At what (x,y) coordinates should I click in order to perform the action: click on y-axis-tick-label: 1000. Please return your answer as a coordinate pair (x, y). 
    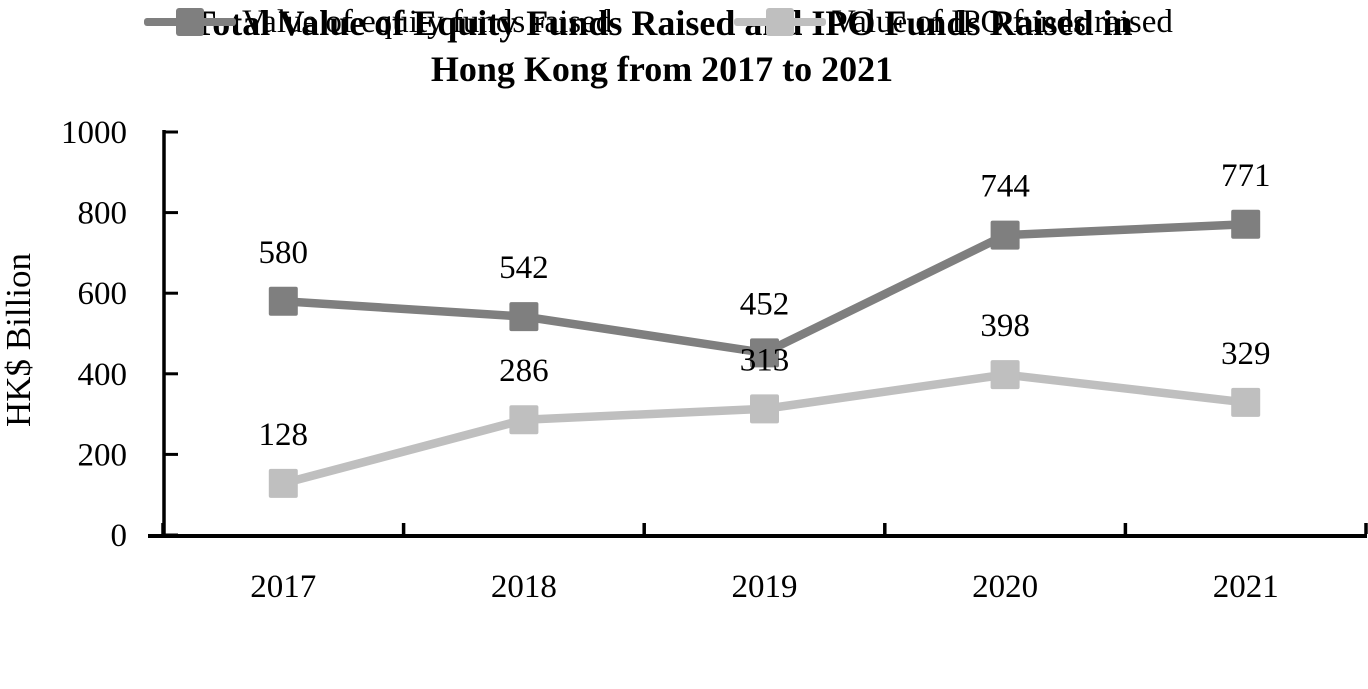
    Looking at the image, I should click on (94, 133).